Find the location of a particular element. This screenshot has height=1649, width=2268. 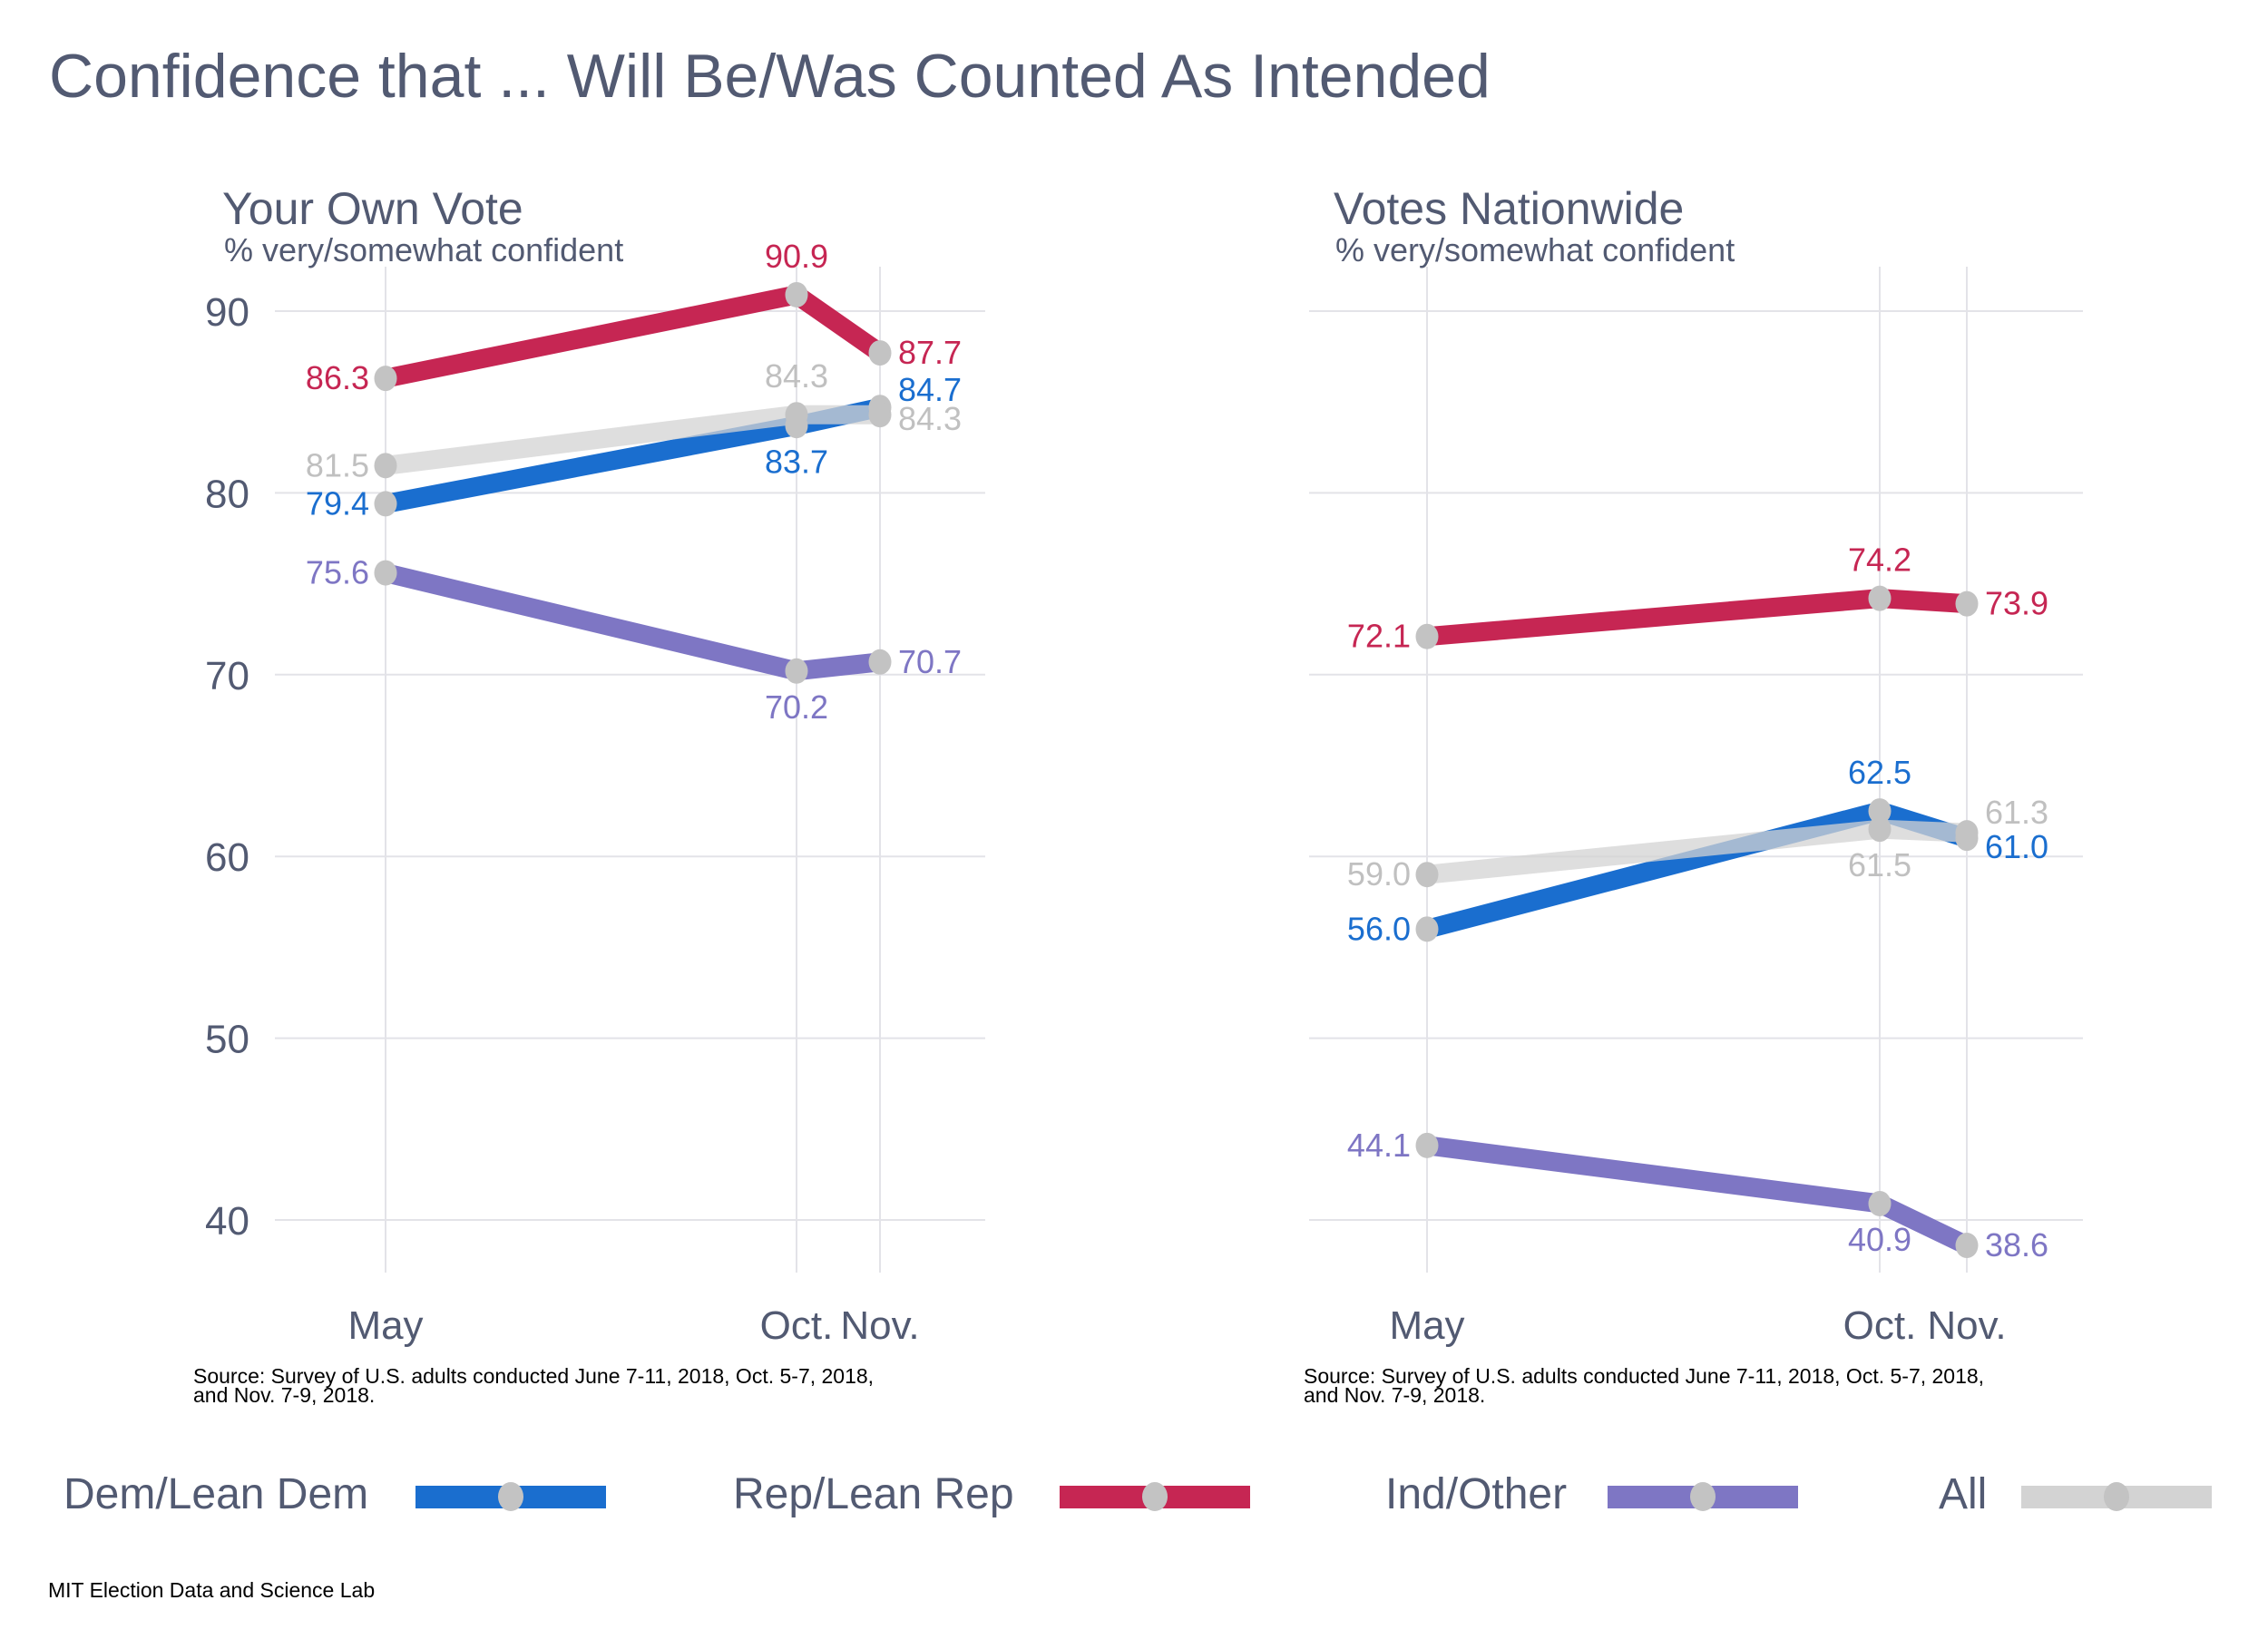

legend-marker-all is located at coordinates (2117, 1496).